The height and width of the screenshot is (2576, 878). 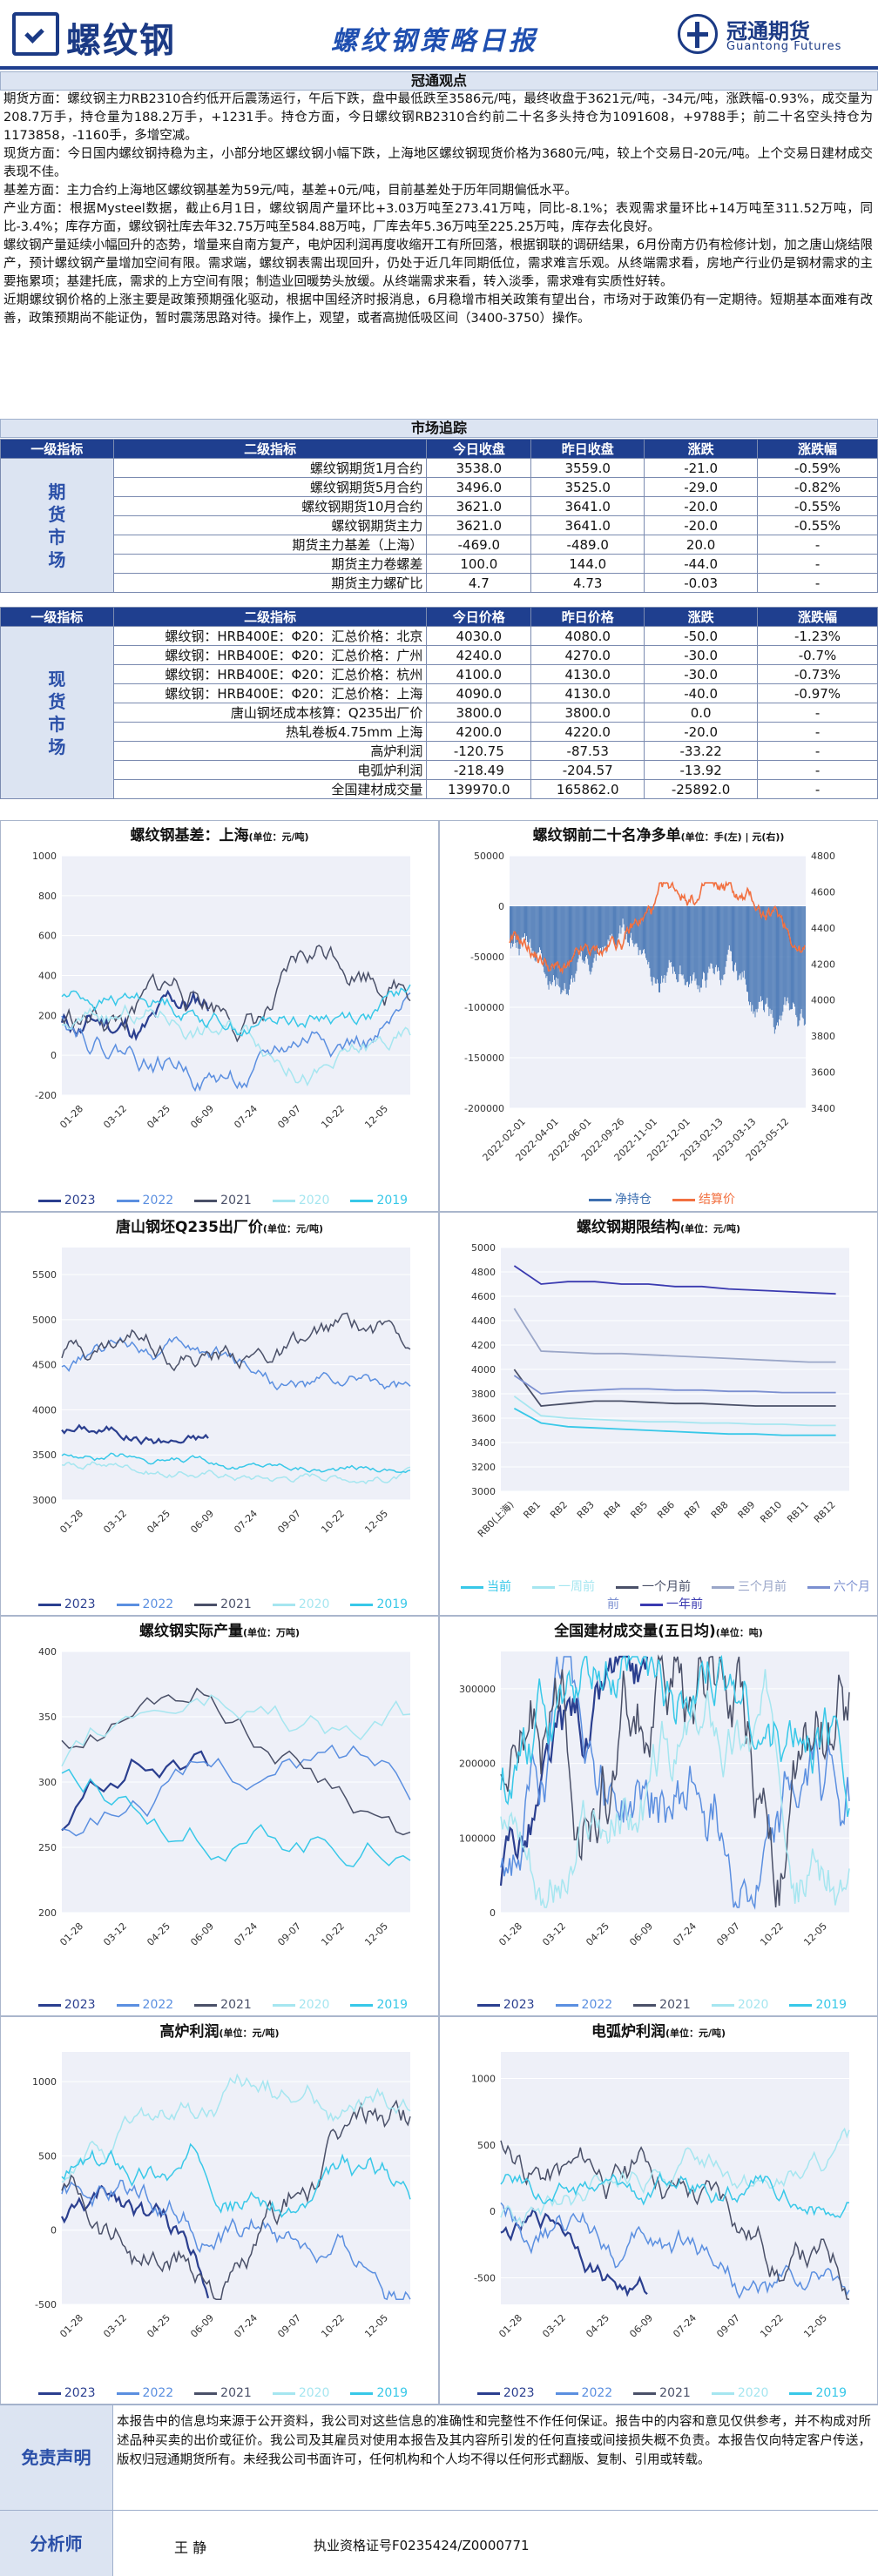 I want to click on table-row: 螺纹钢期货10月合约 3621.0 3641.0 -20.0 -0.55%, so click(x=439, y=506).